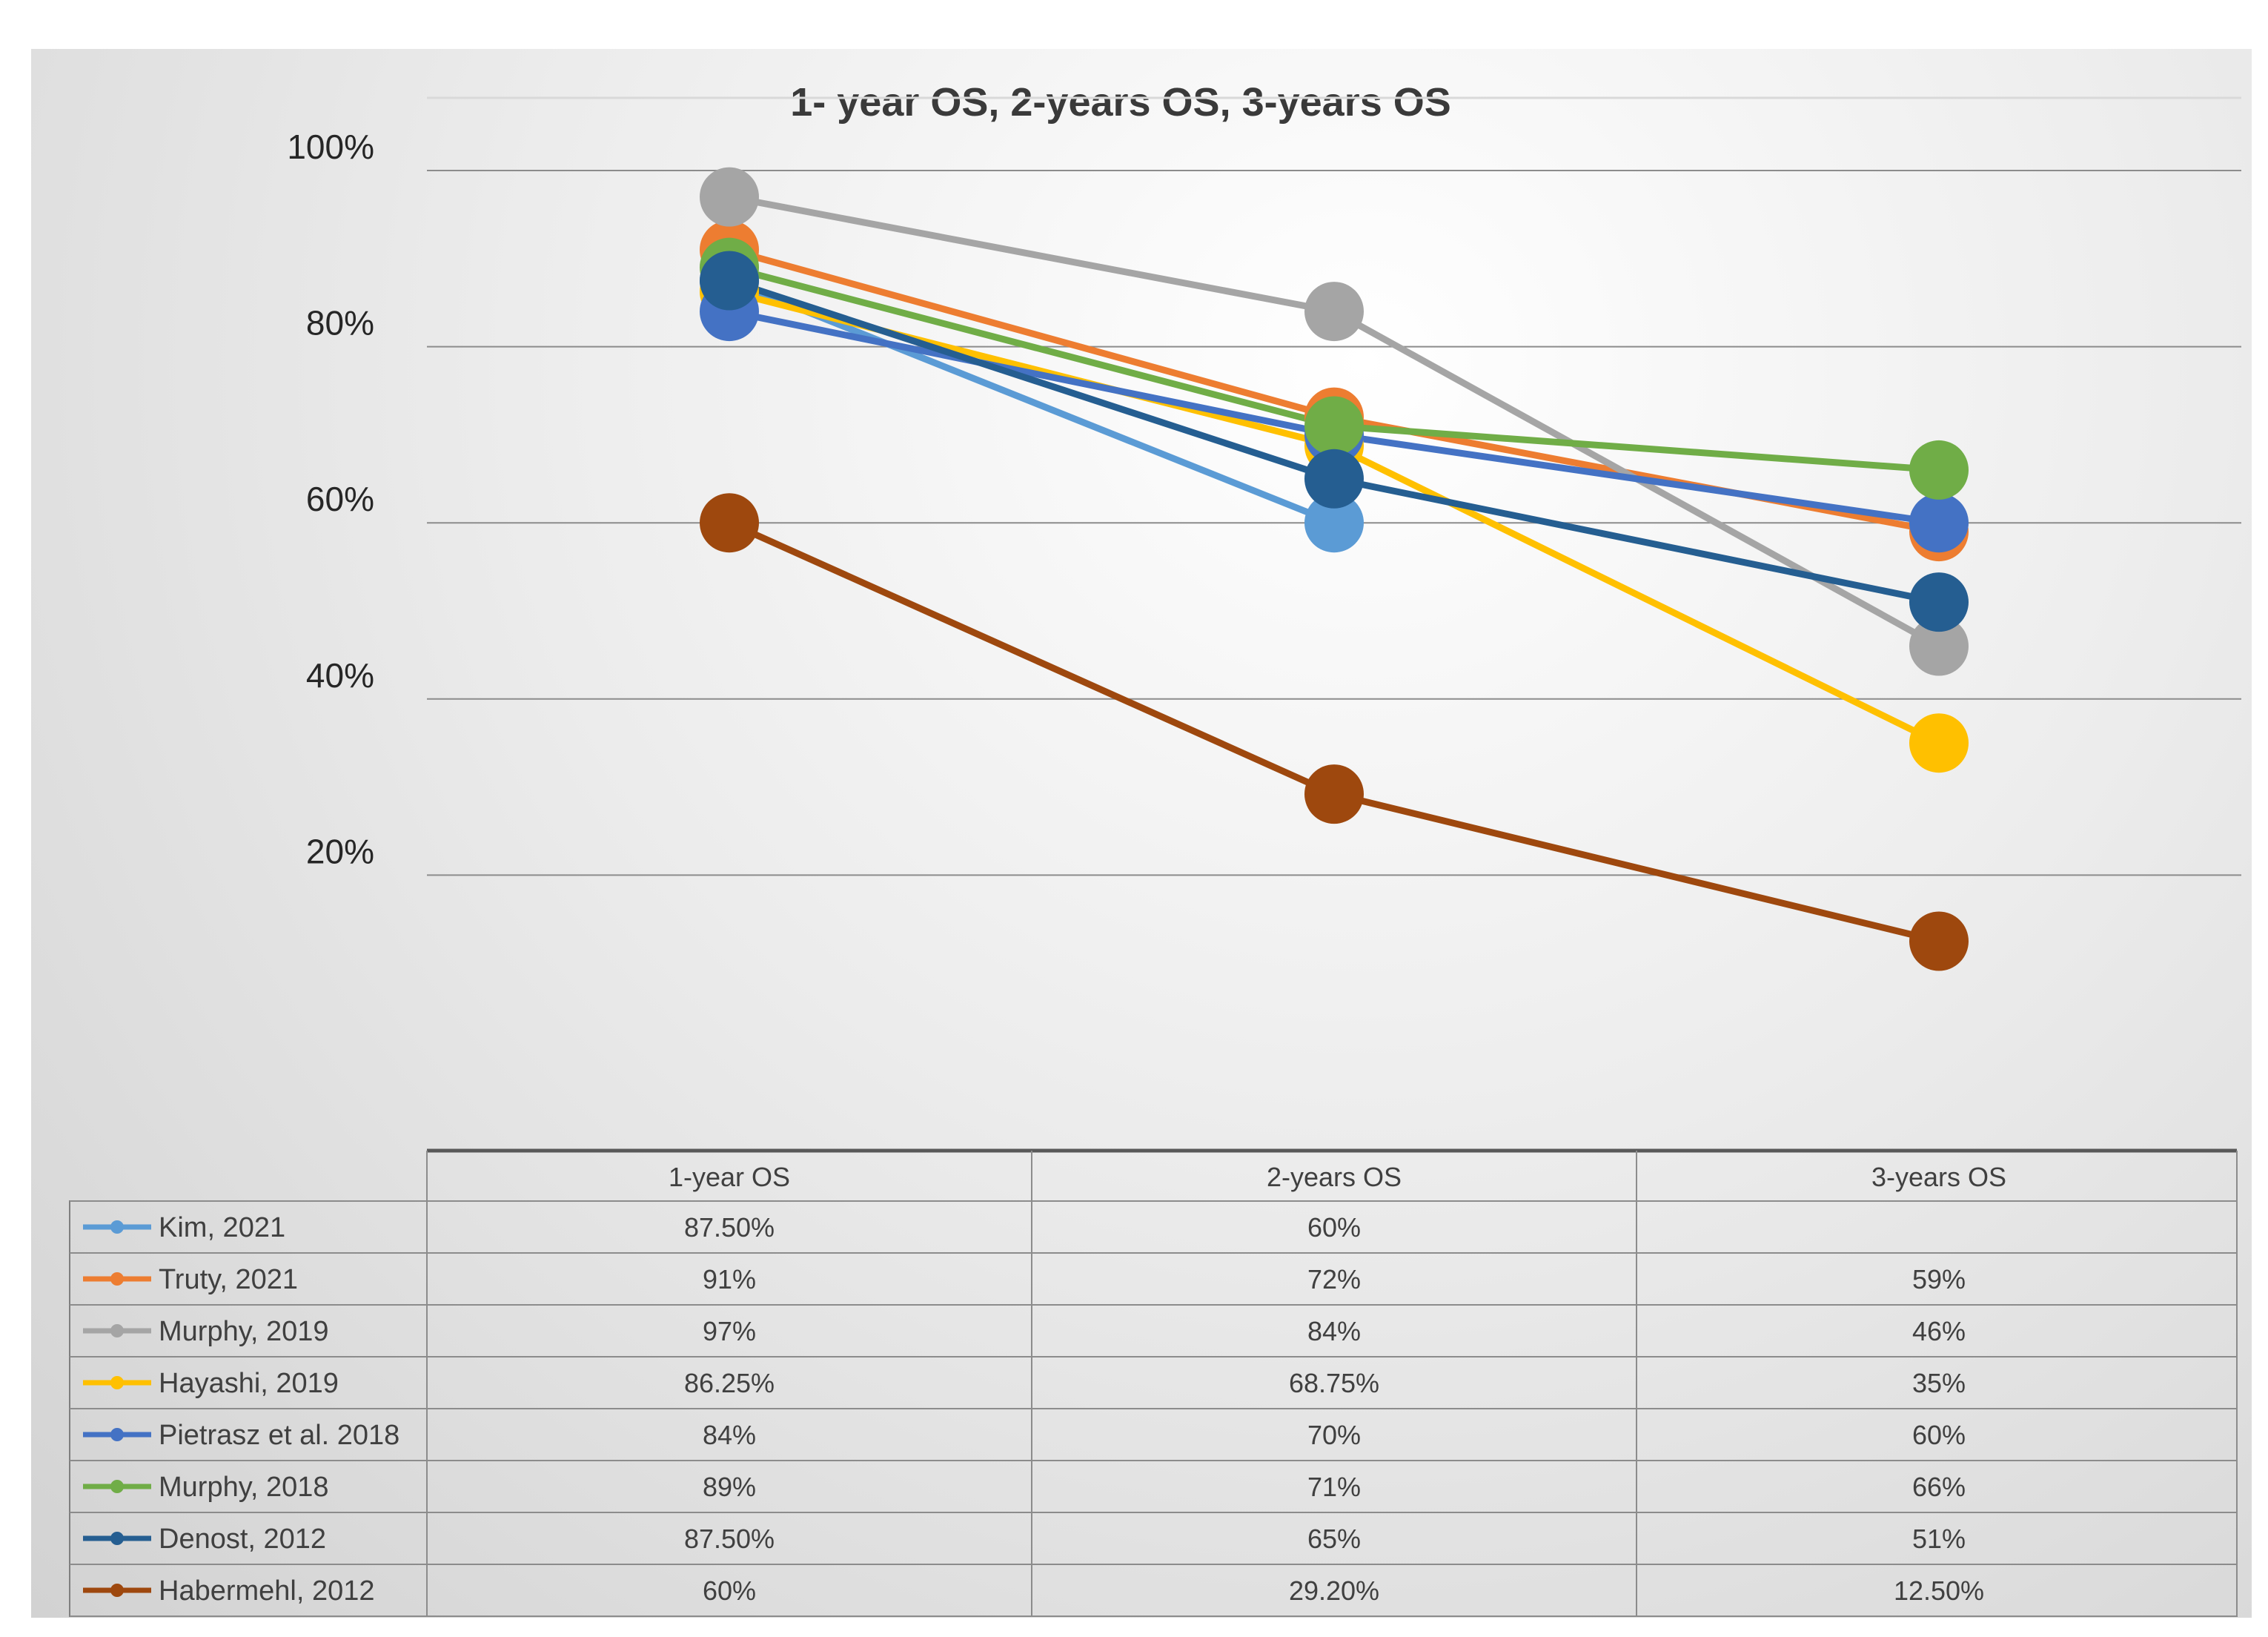 This screenshot has width=2268, height=1637. What do you see at coordinates (267, 1591) in the screenshot?
I see `series-name: Habermehl, 2012` at bounding box center [267, 1591].